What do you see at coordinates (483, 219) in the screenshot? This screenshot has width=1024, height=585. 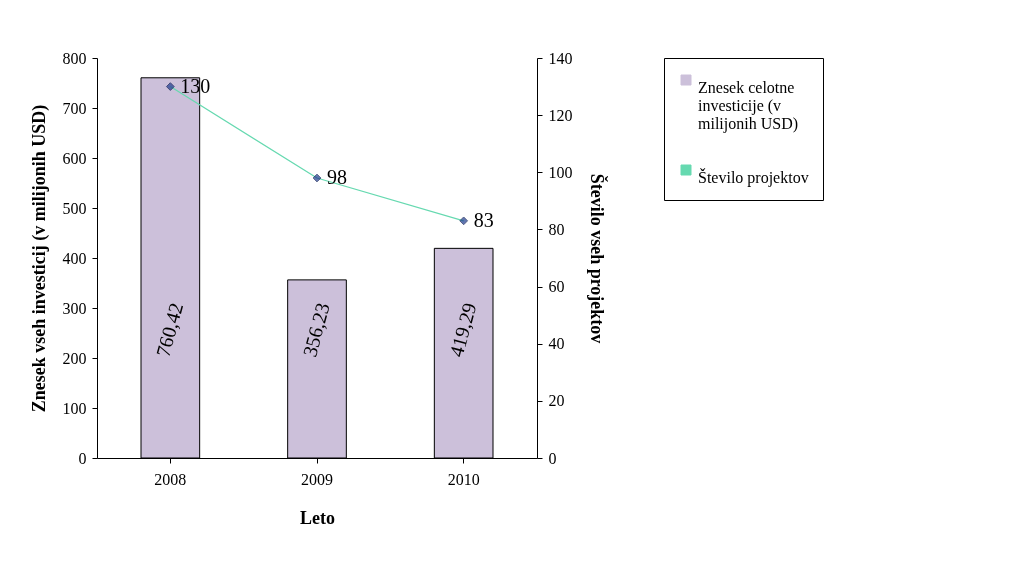 I see `data-label: 83` at bounding box center [483, 219].